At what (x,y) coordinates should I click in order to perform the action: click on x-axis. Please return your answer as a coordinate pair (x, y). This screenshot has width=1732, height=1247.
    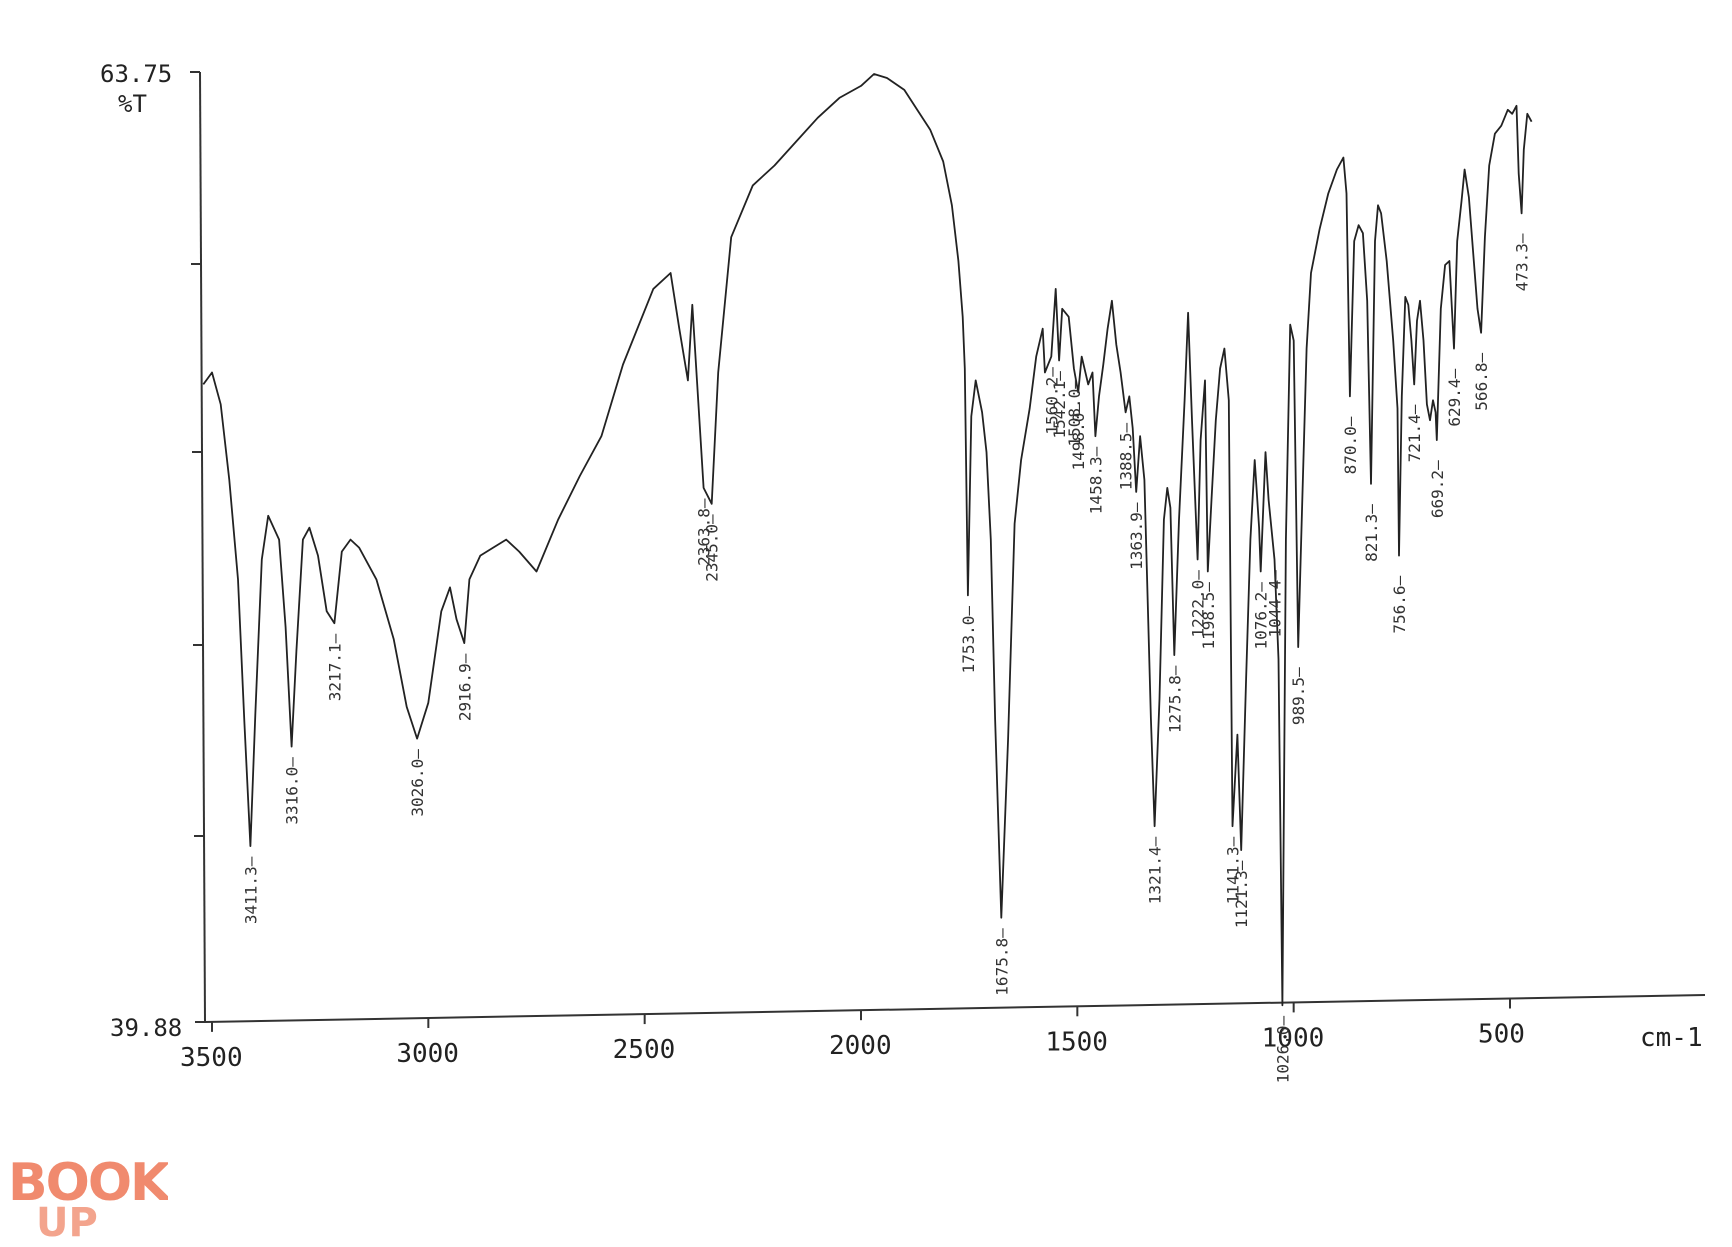
    Looking at the image, I should click on (955, 1008).